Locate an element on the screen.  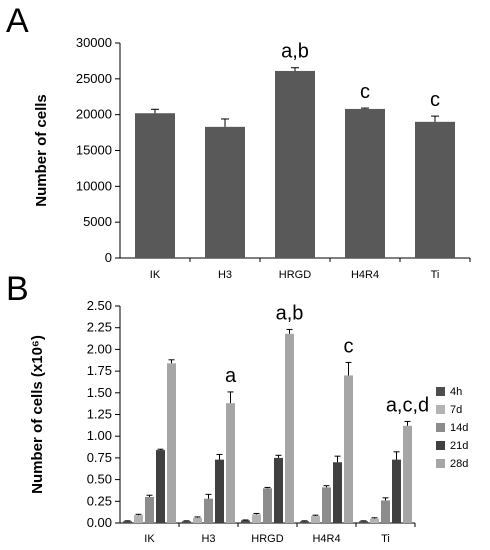
x-tick-label-a: Ti is located at coordinates (435, 275).